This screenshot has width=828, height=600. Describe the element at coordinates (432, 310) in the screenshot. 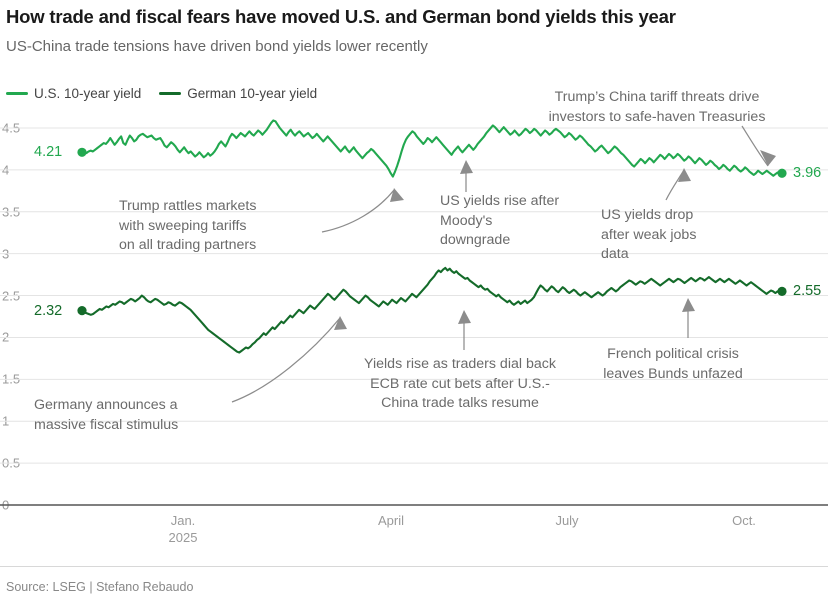

I see `series-line-german` at that location.